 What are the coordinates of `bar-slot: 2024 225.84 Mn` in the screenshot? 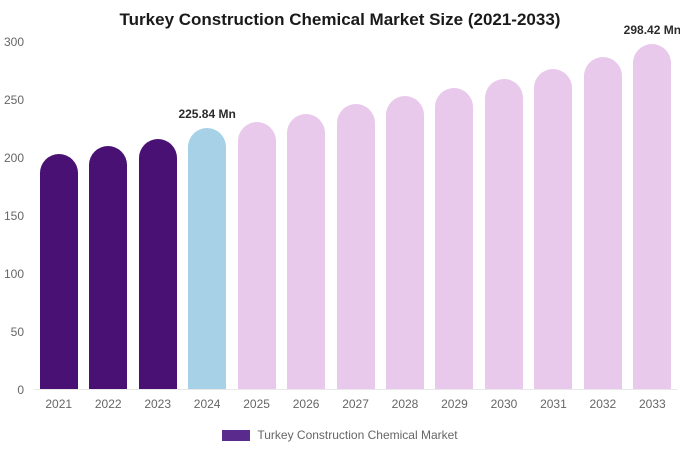 It's located at (206, 226).